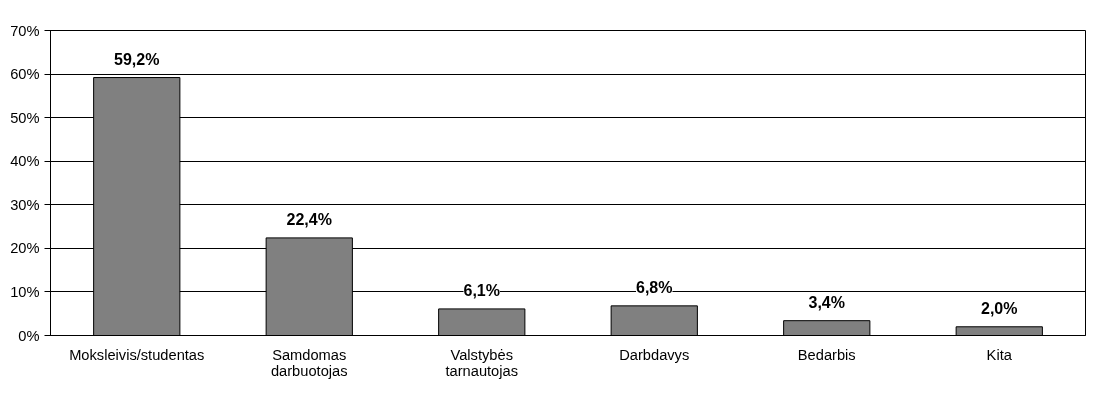  I want to click on y-tick-label: 0%, so click(29, 335).